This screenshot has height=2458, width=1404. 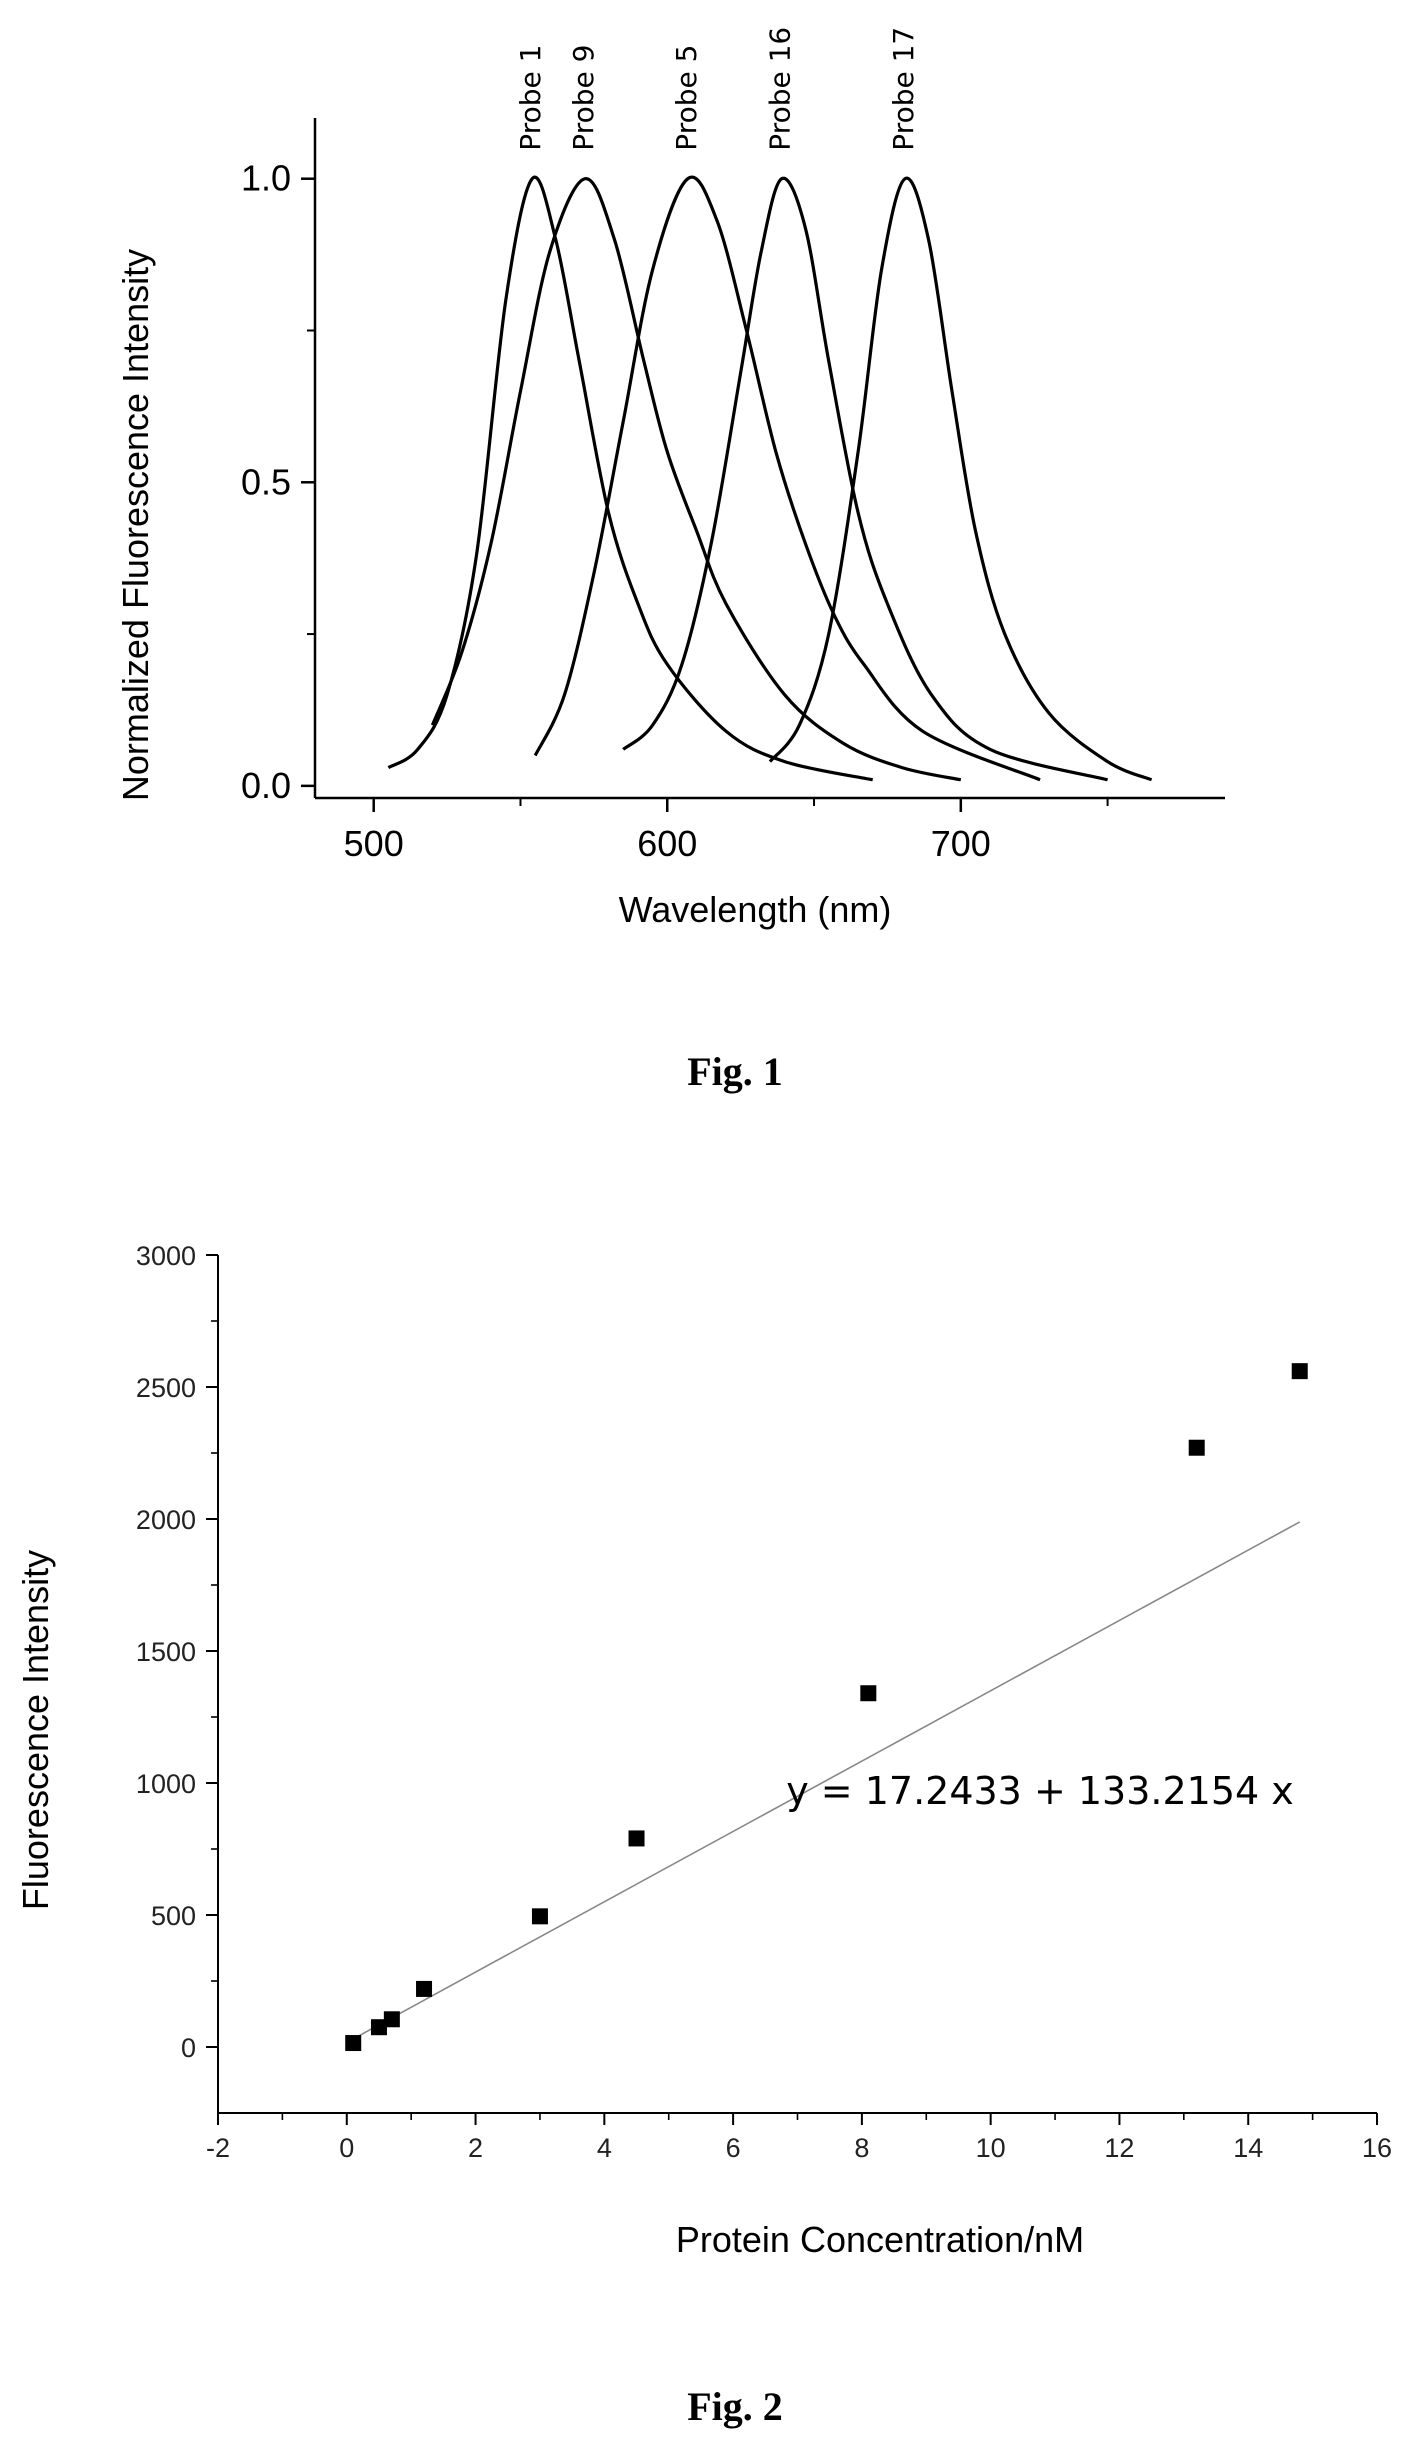 What do you see at coordinates (218, 2148) in the screenshot?
I see `fig2-x-tick-label: -2` at bounding box center [218, 2148].